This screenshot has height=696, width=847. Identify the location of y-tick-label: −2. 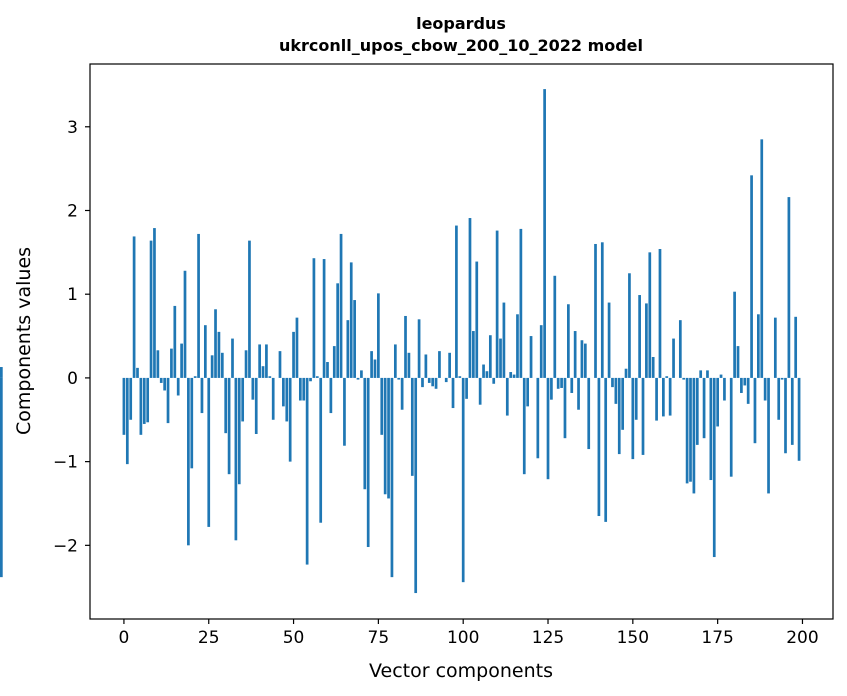
(65, 546).